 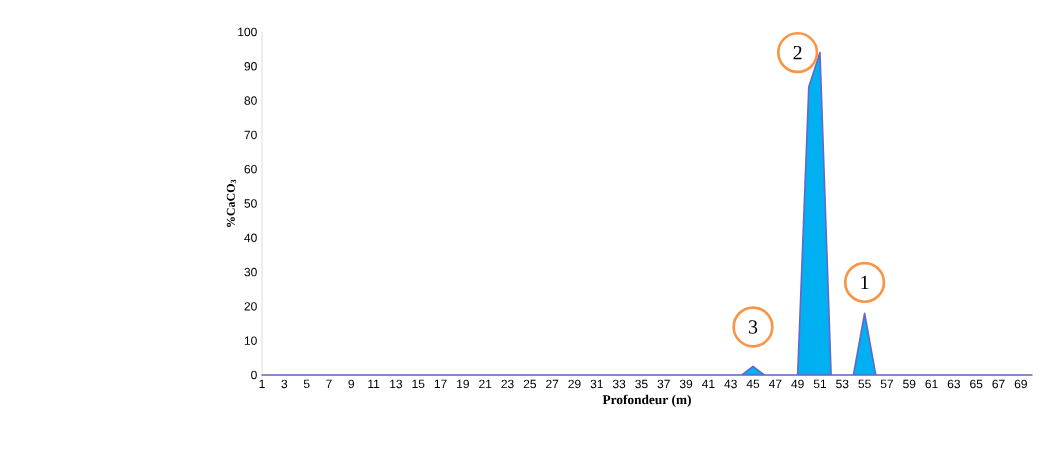 I want to click on x-tick-label: 9, so click(x=351, y=384).